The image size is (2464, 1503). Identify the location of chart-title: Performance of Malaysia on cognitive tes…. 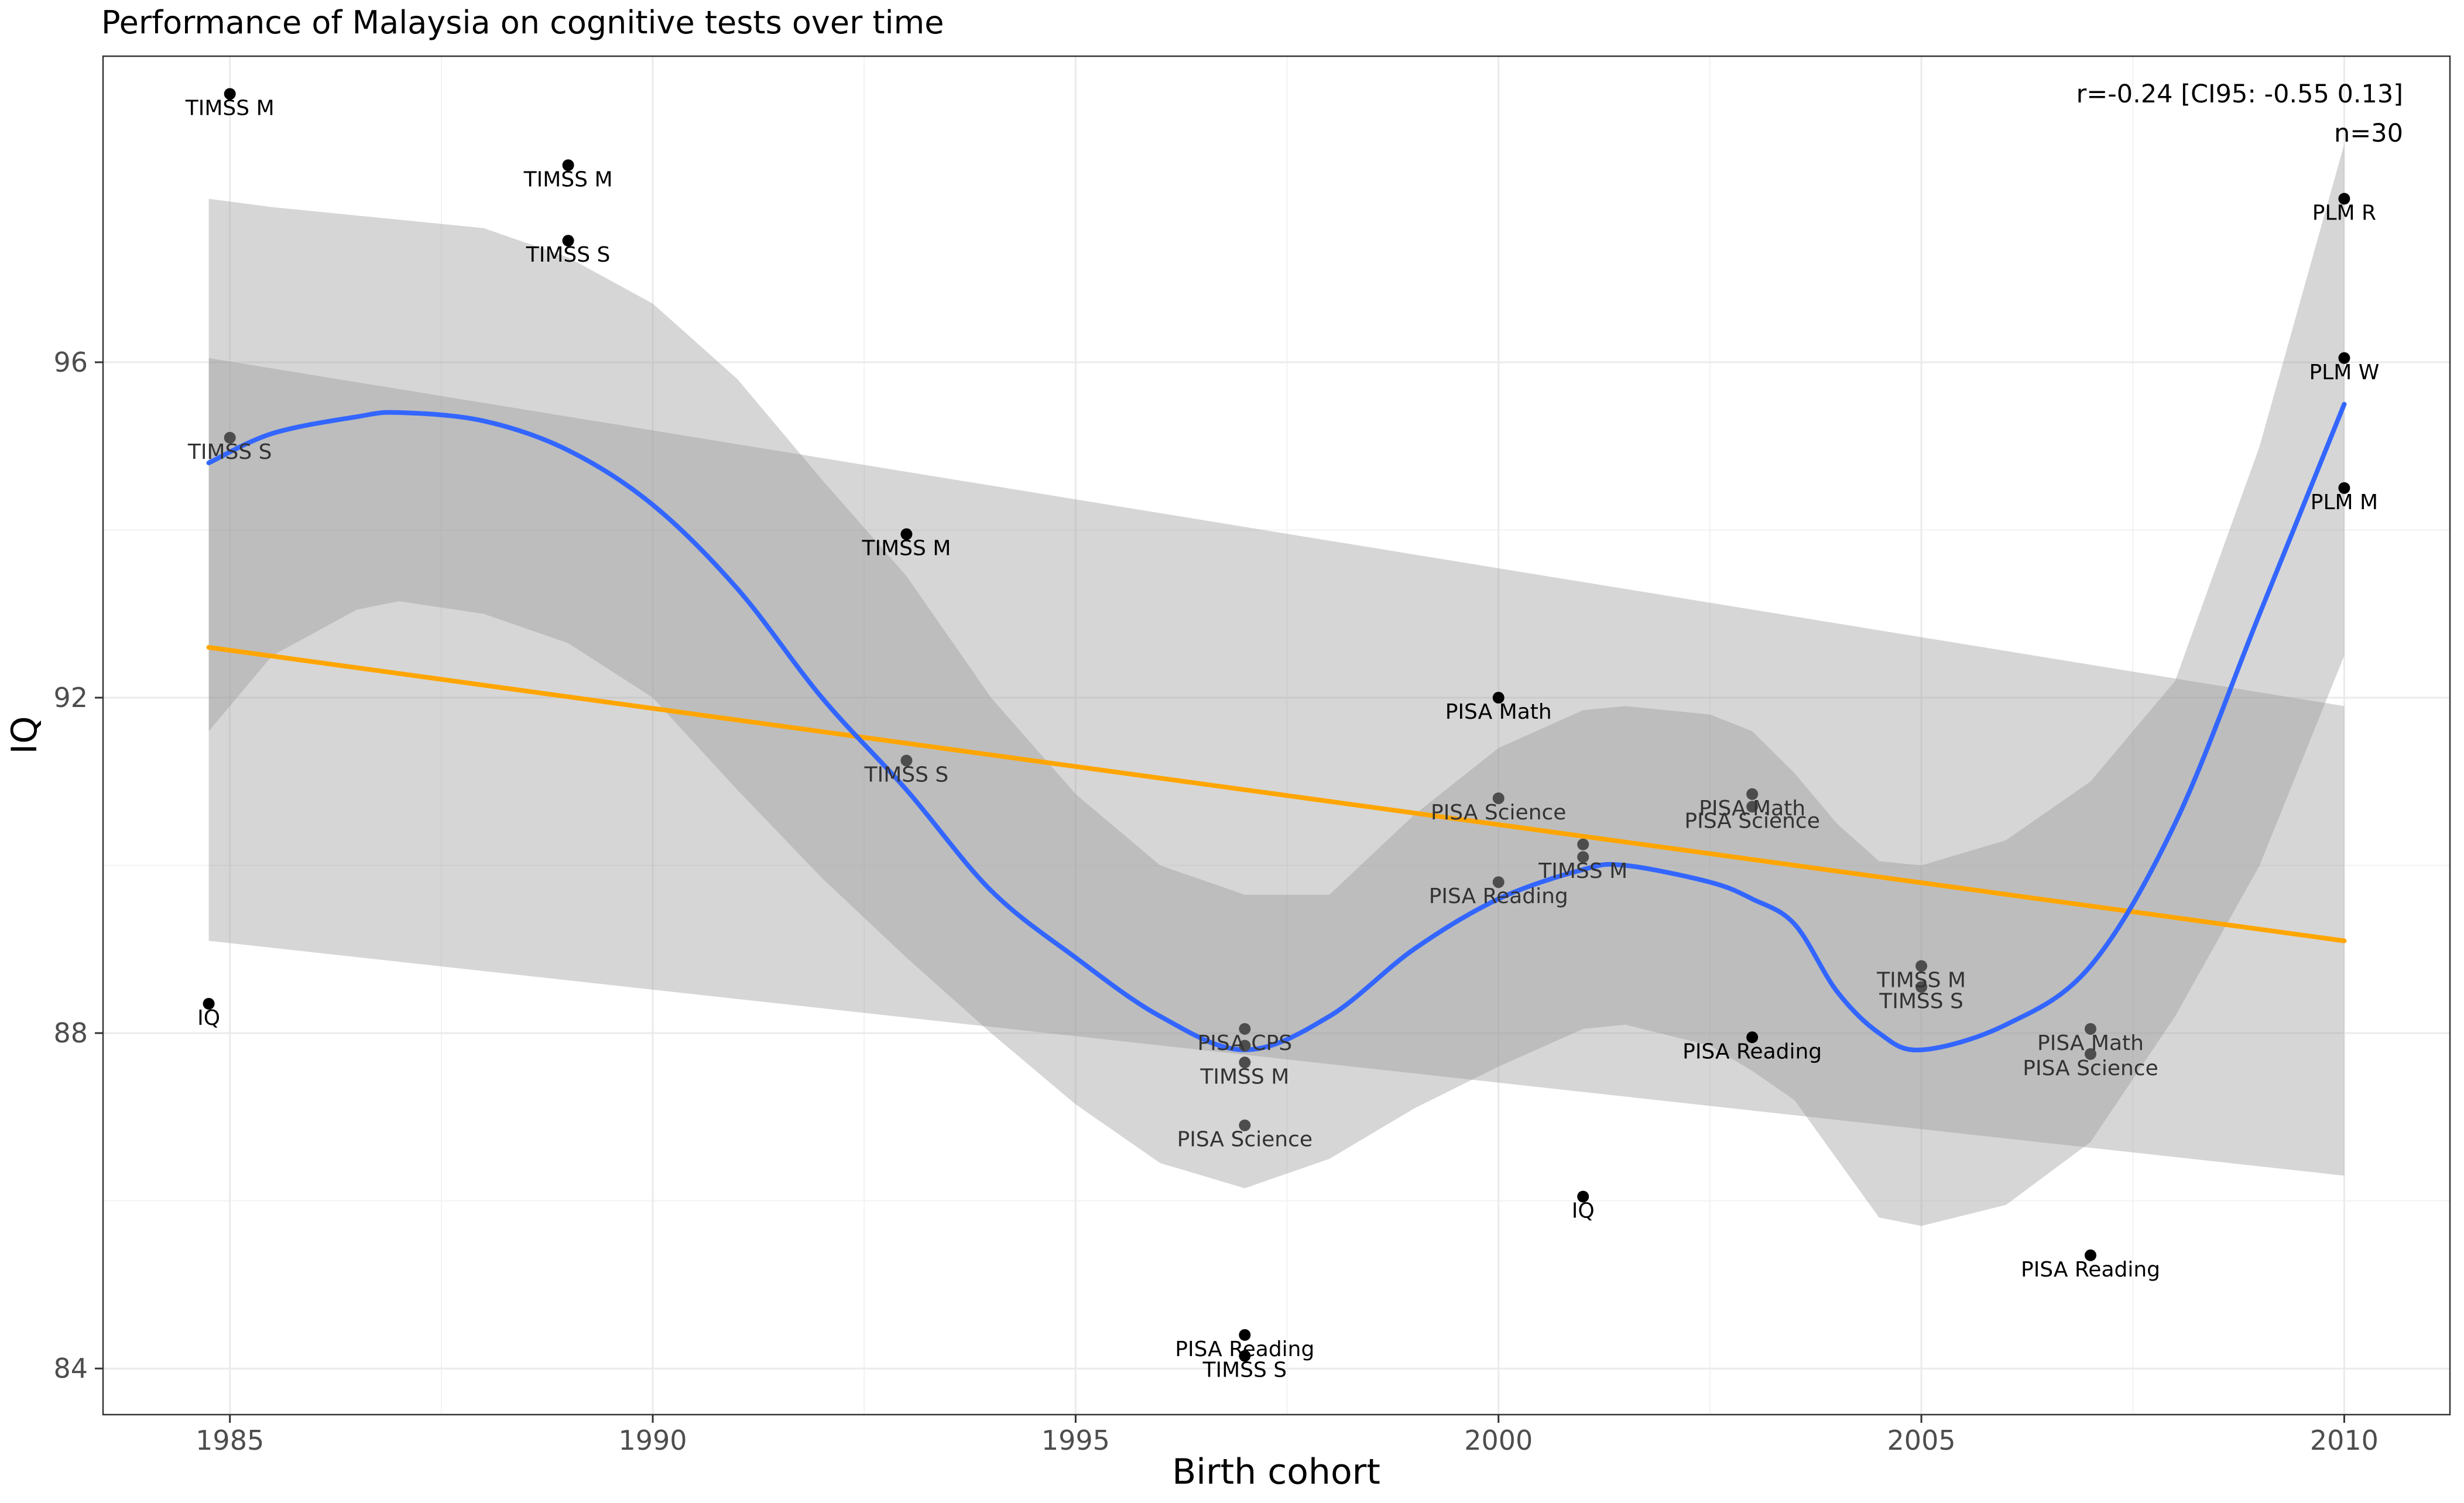
(522, 22).